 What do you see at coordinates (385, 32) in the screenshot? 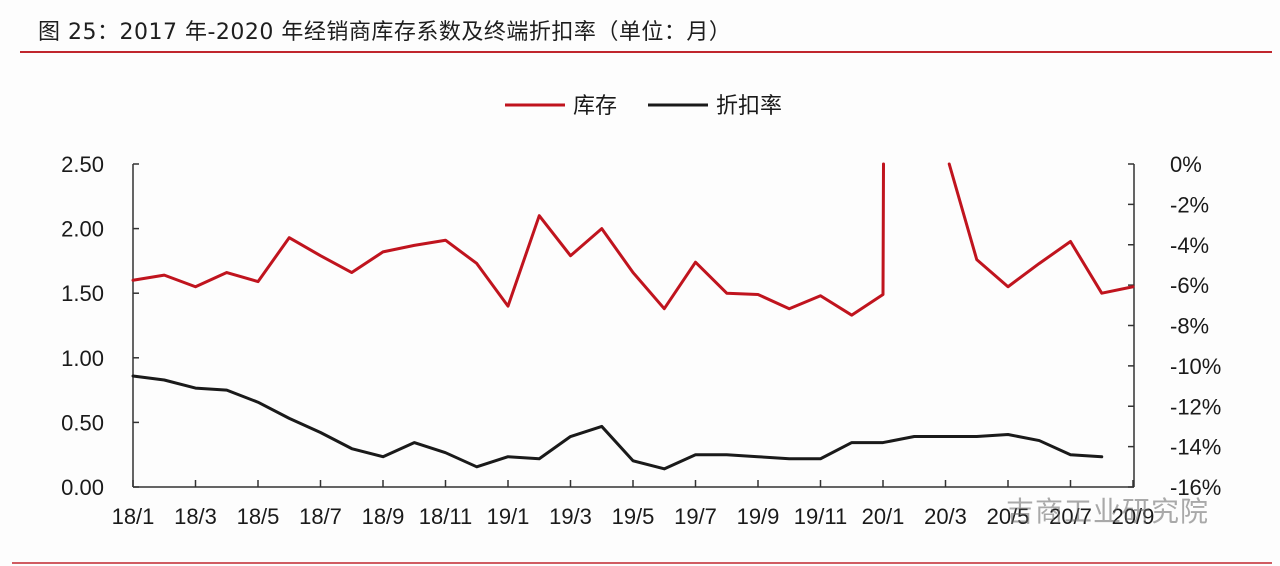
I see `chart-title: 图 25：2017 年-2020 年经销商库存系数及终端折扣率（单位：月）` at bounding box center [385, 32].